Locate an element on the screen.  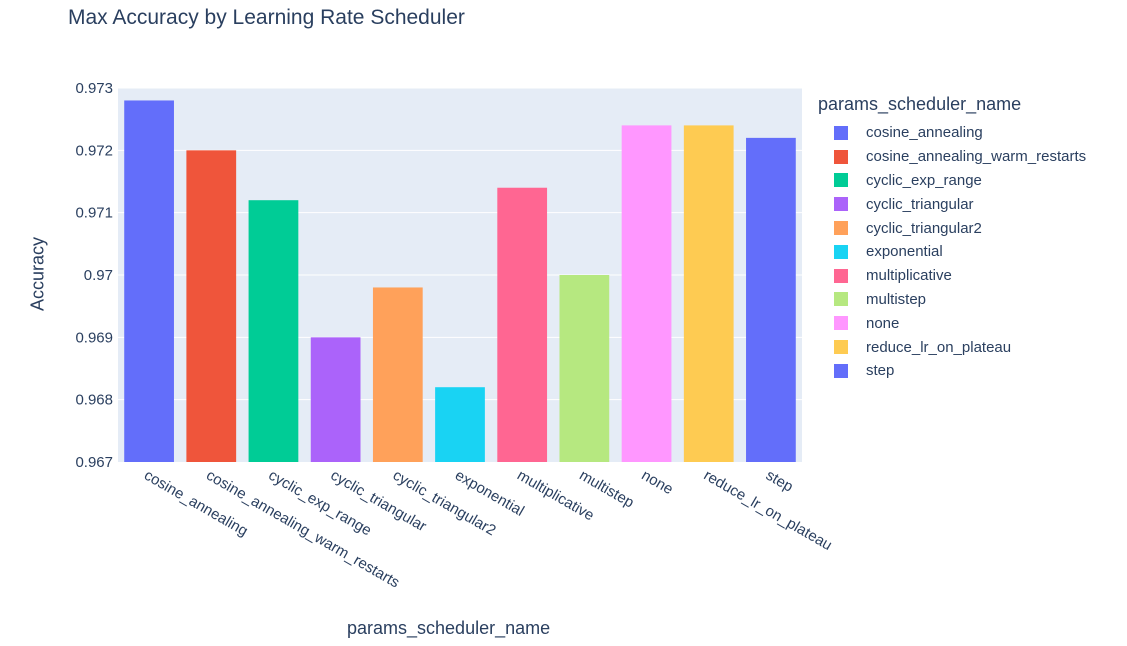
legend-label: cyclic_triangular is located at coordinates (920, 204).